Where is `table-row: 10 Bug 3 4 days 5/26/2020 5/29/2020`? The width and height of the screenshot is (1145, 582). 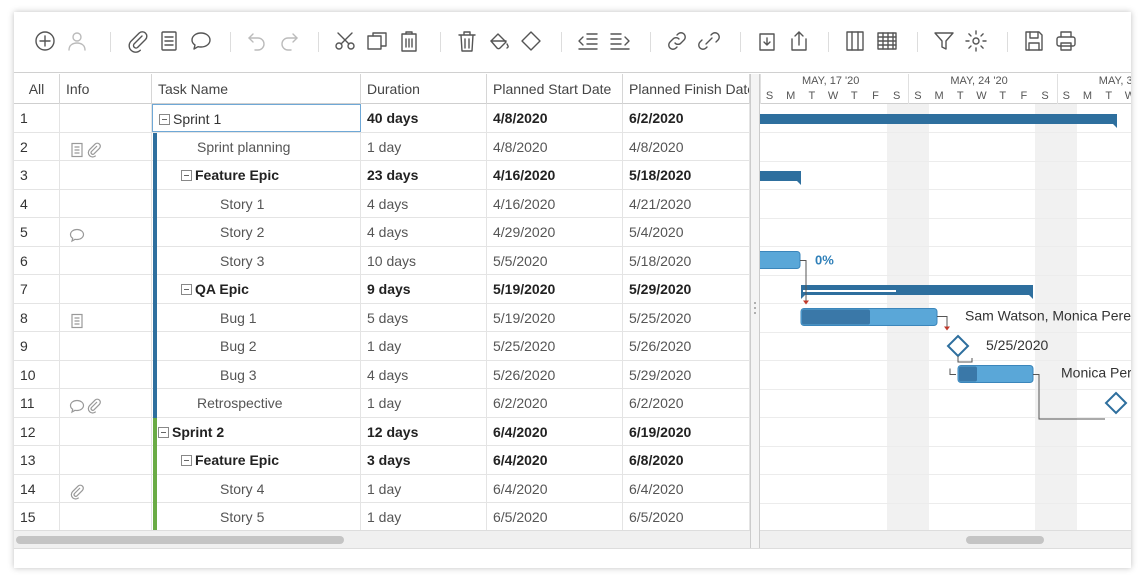
table-row: 10 Bug 3 4 days 5/26/2020 5/29/2020 is located at coordinates (382, 375).